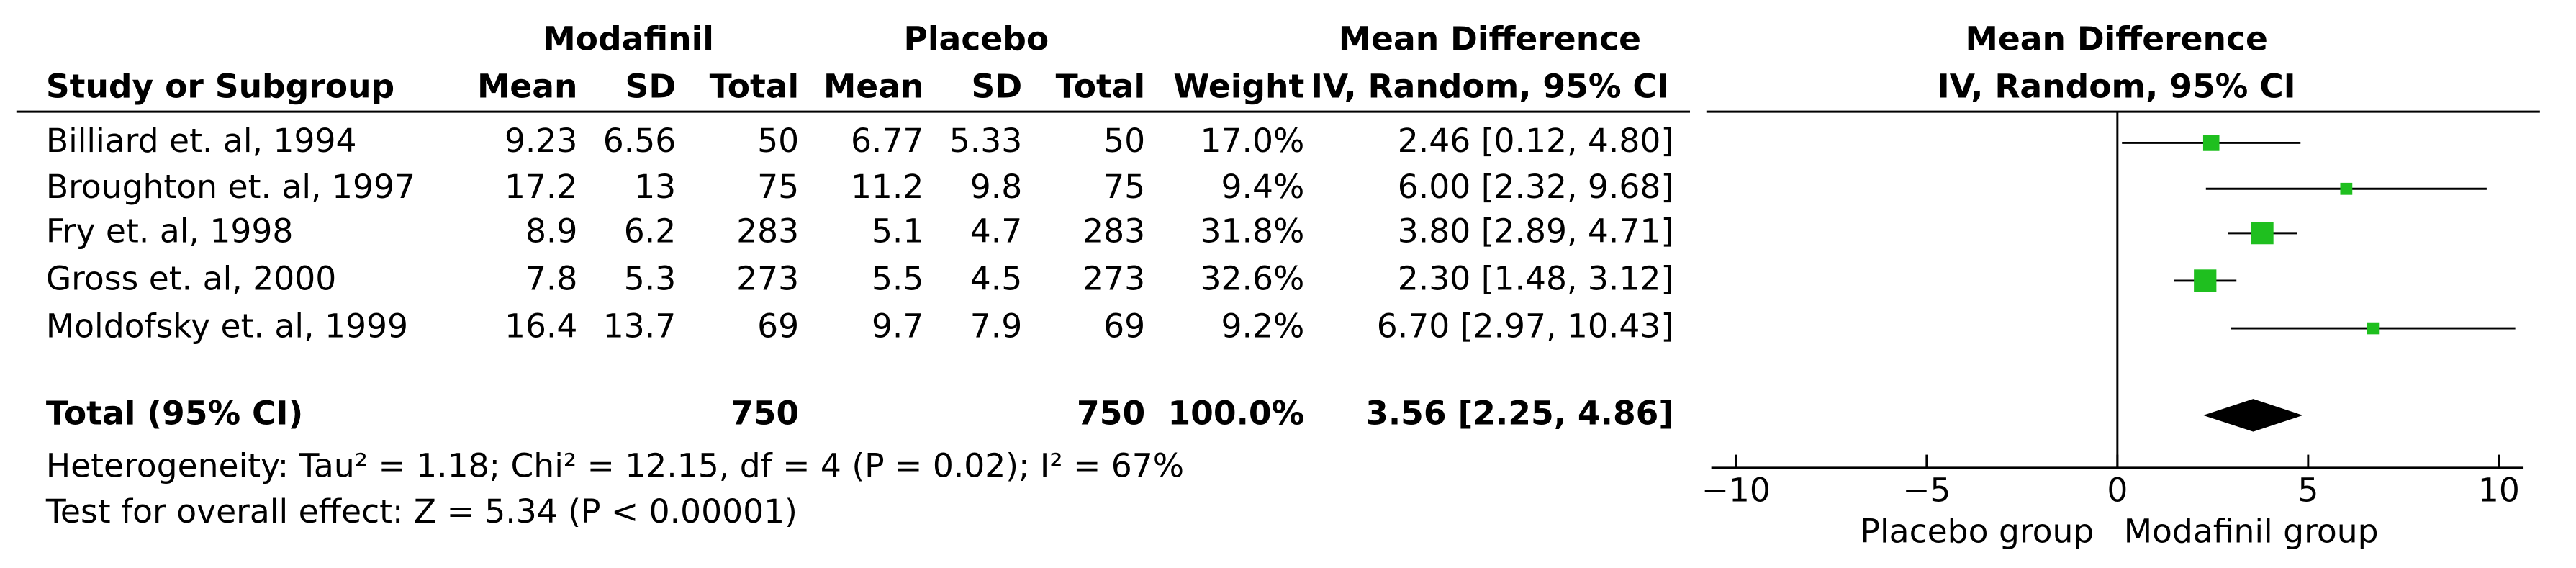  Describe the element at coordinates (1490, 39) in the screenshot. I see `md-header: Mean Difference` at that location.